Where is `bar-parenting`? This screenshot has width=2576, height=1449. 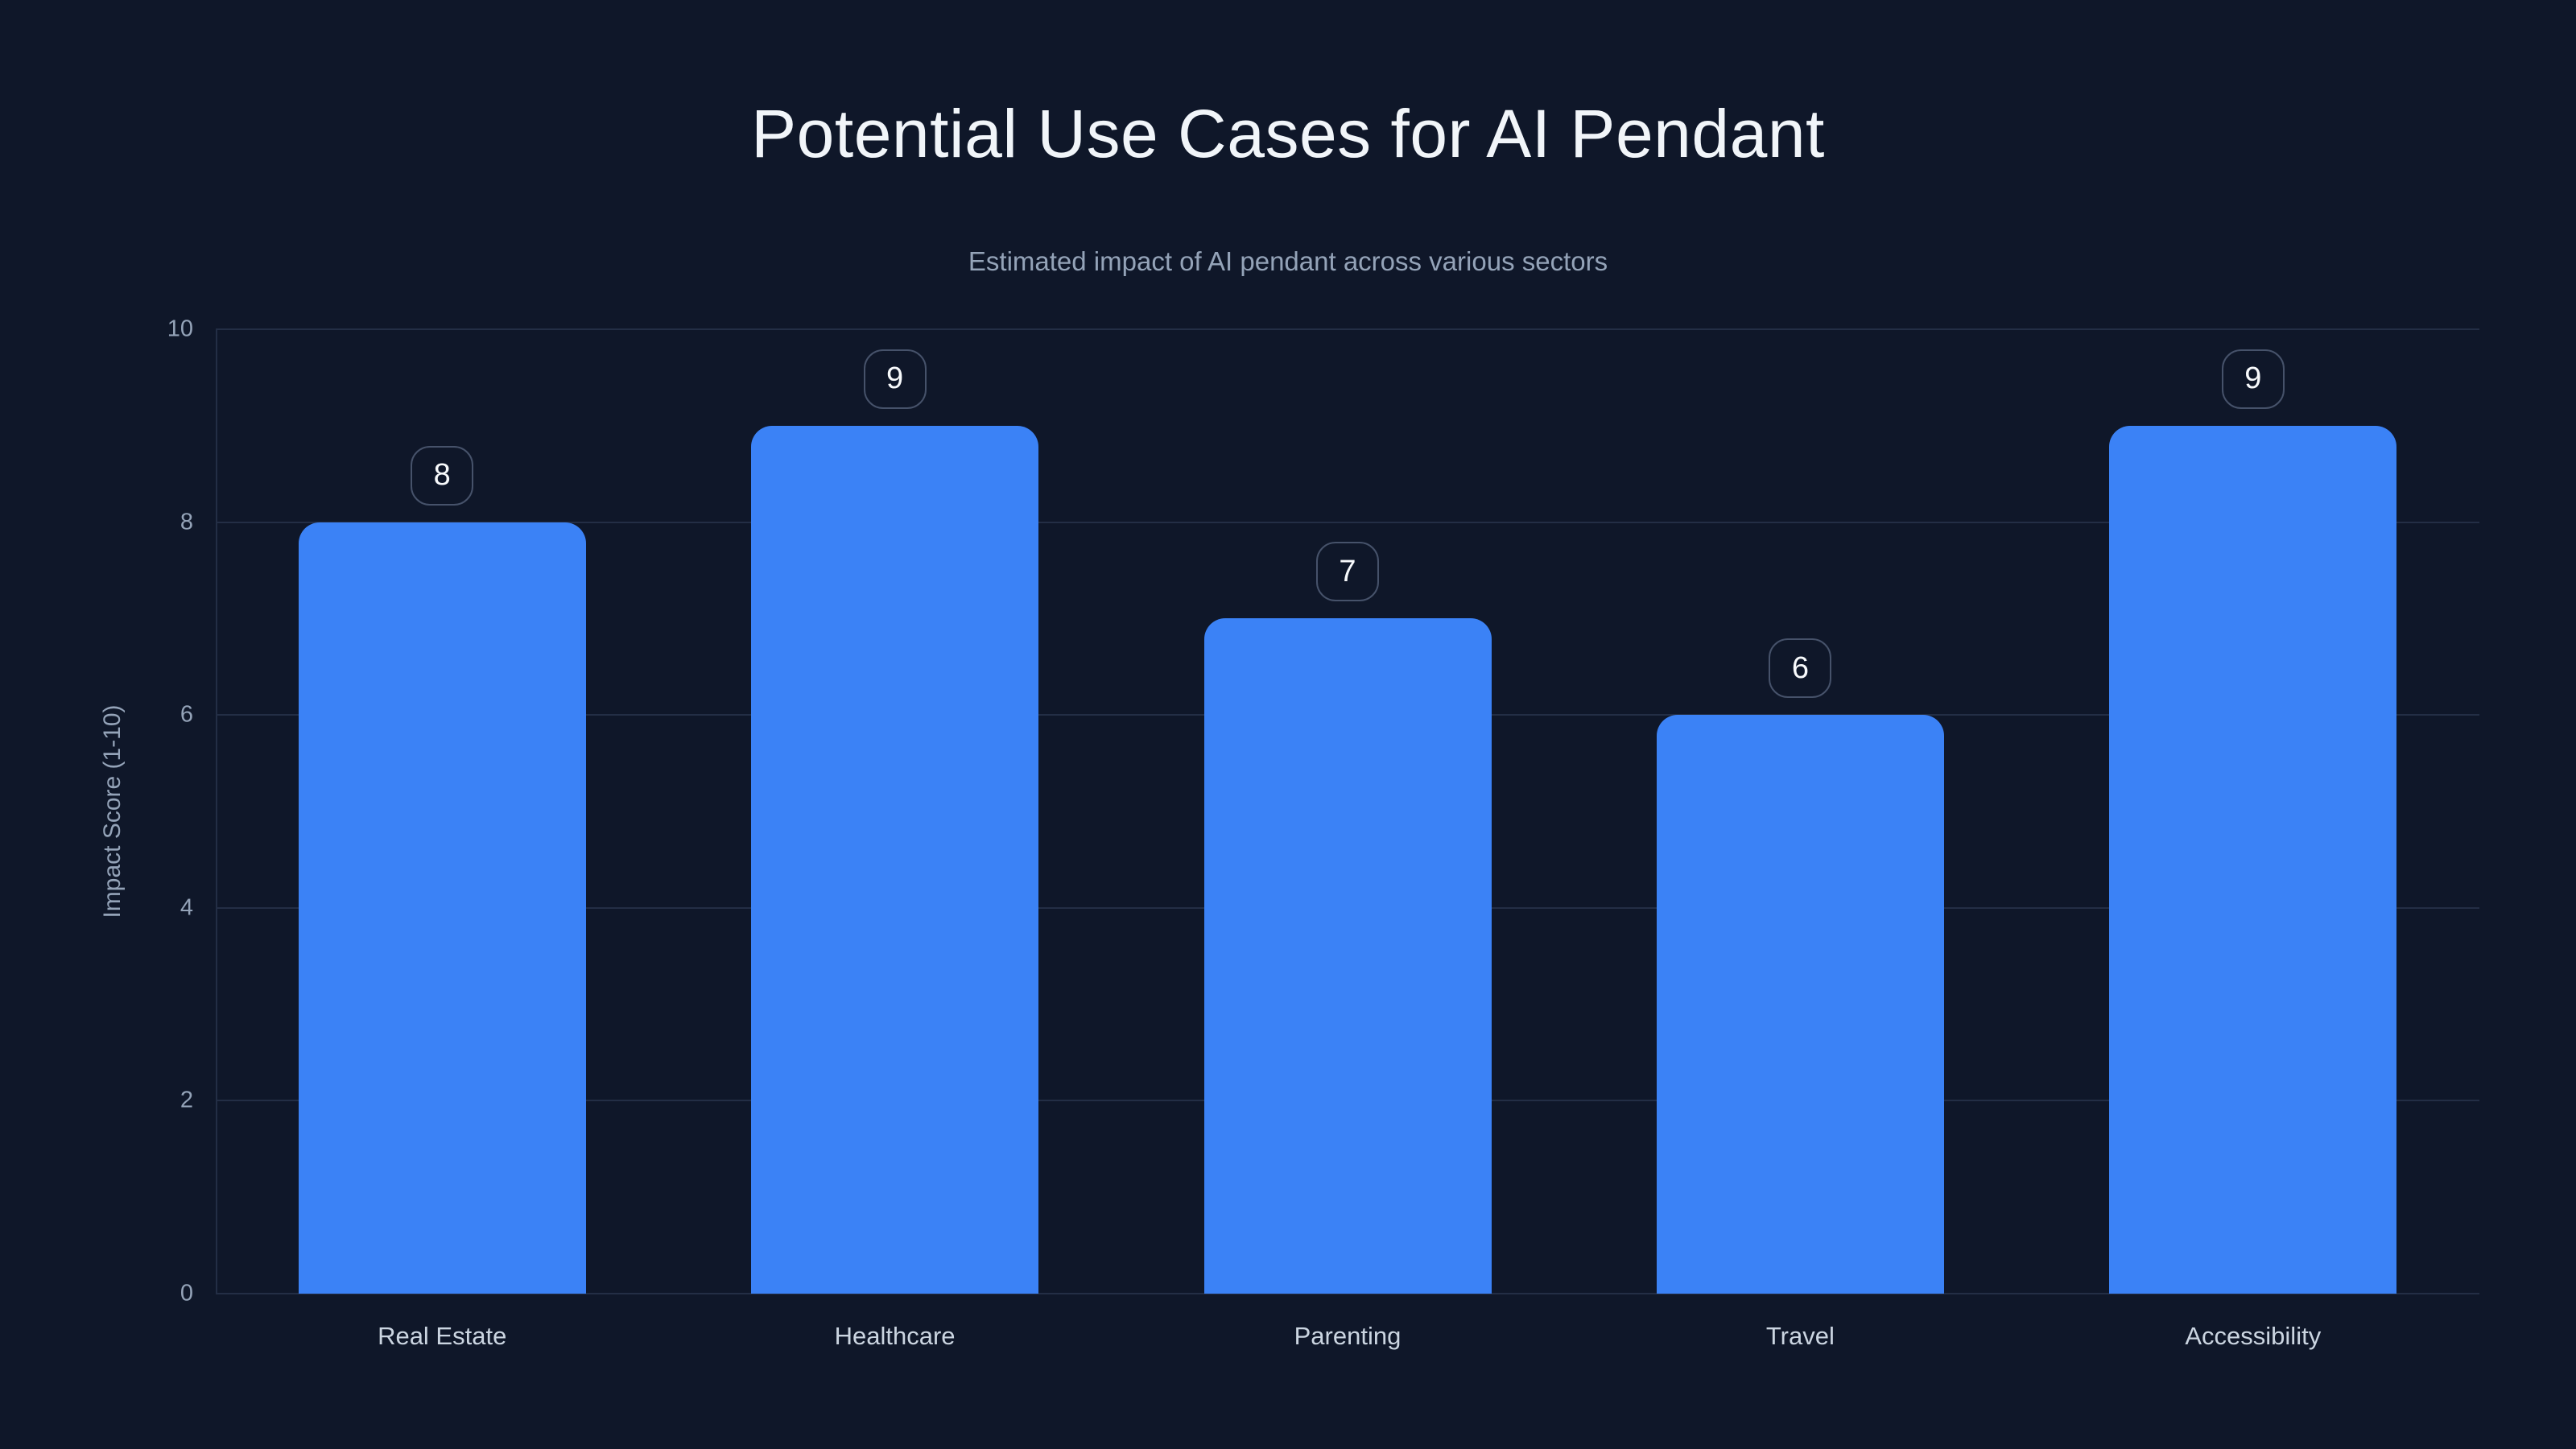 bar-parenting is located at coordinates (1347, 956).